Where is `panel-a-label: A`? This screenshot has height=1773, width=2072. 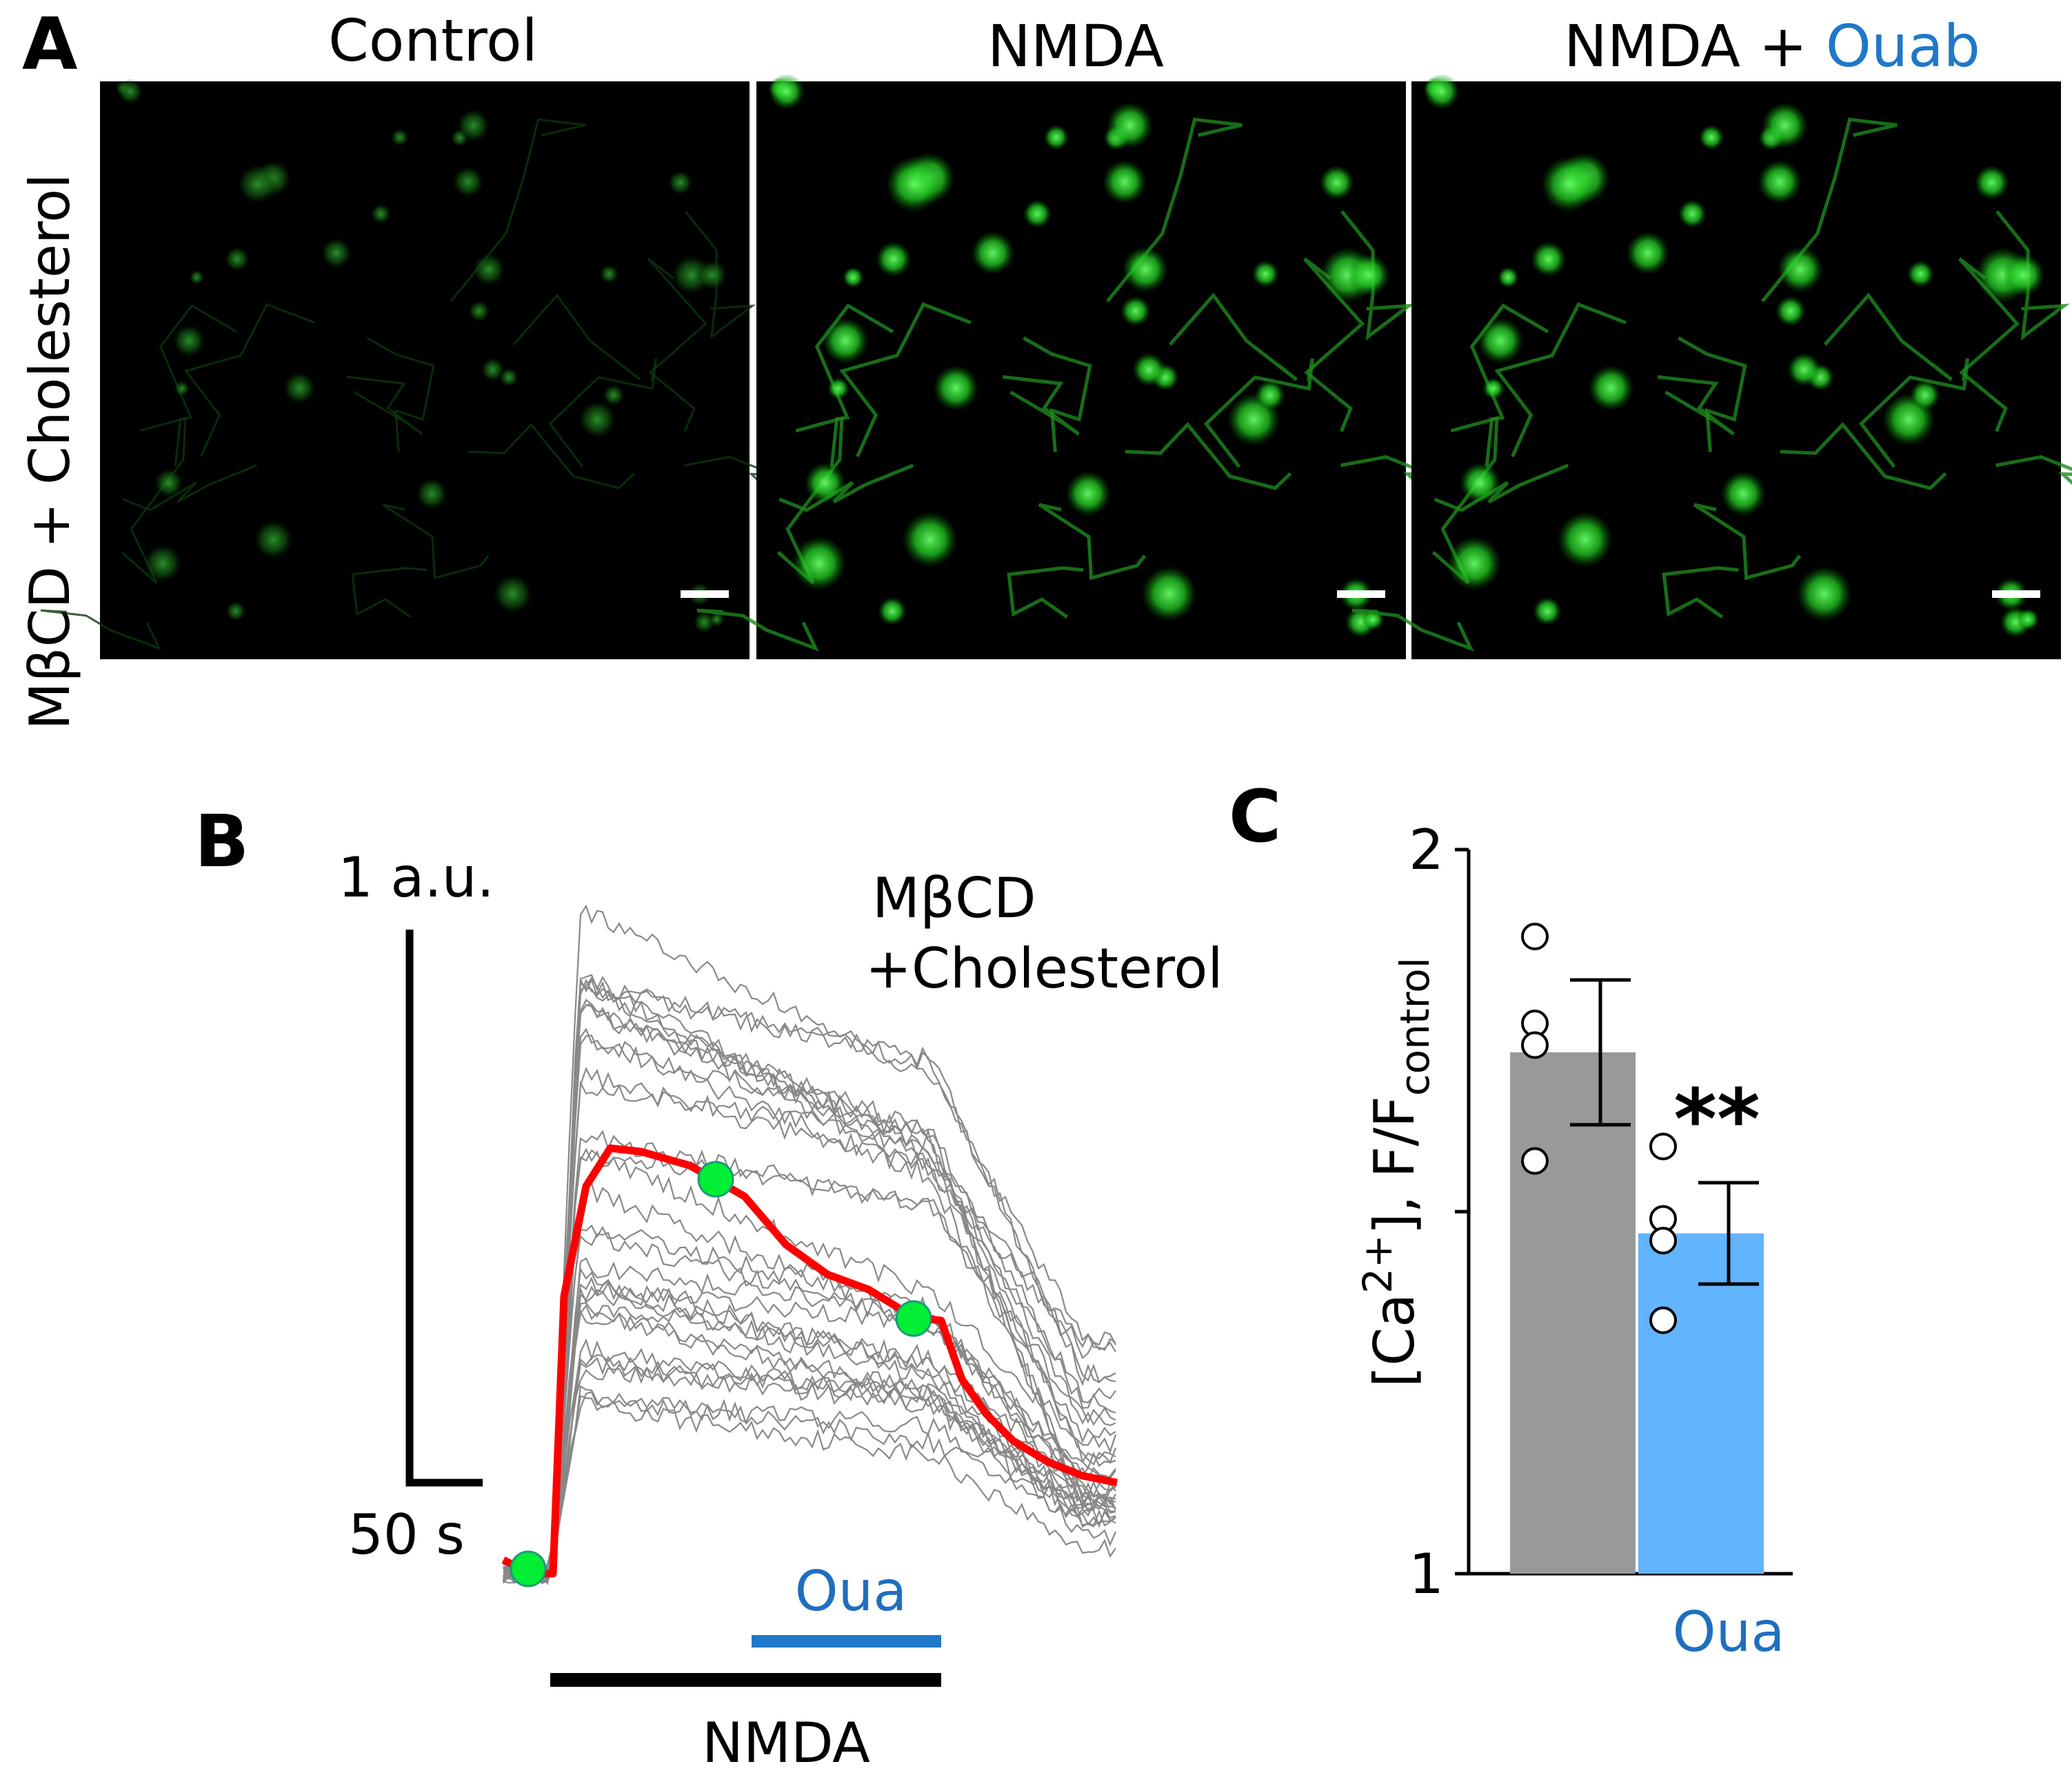
panel-a-label: A is located at coordinates (50, 44).